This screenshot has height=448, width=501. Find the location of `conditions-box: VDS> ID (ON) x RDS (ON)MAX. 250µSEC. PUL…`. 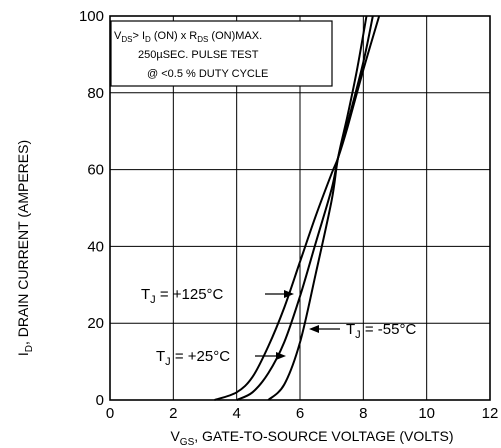

conditions-box: VDS> ID (ON) x RDS (ON)MAX. 250µSEC. PUL… is located at coordinates (221, 53).